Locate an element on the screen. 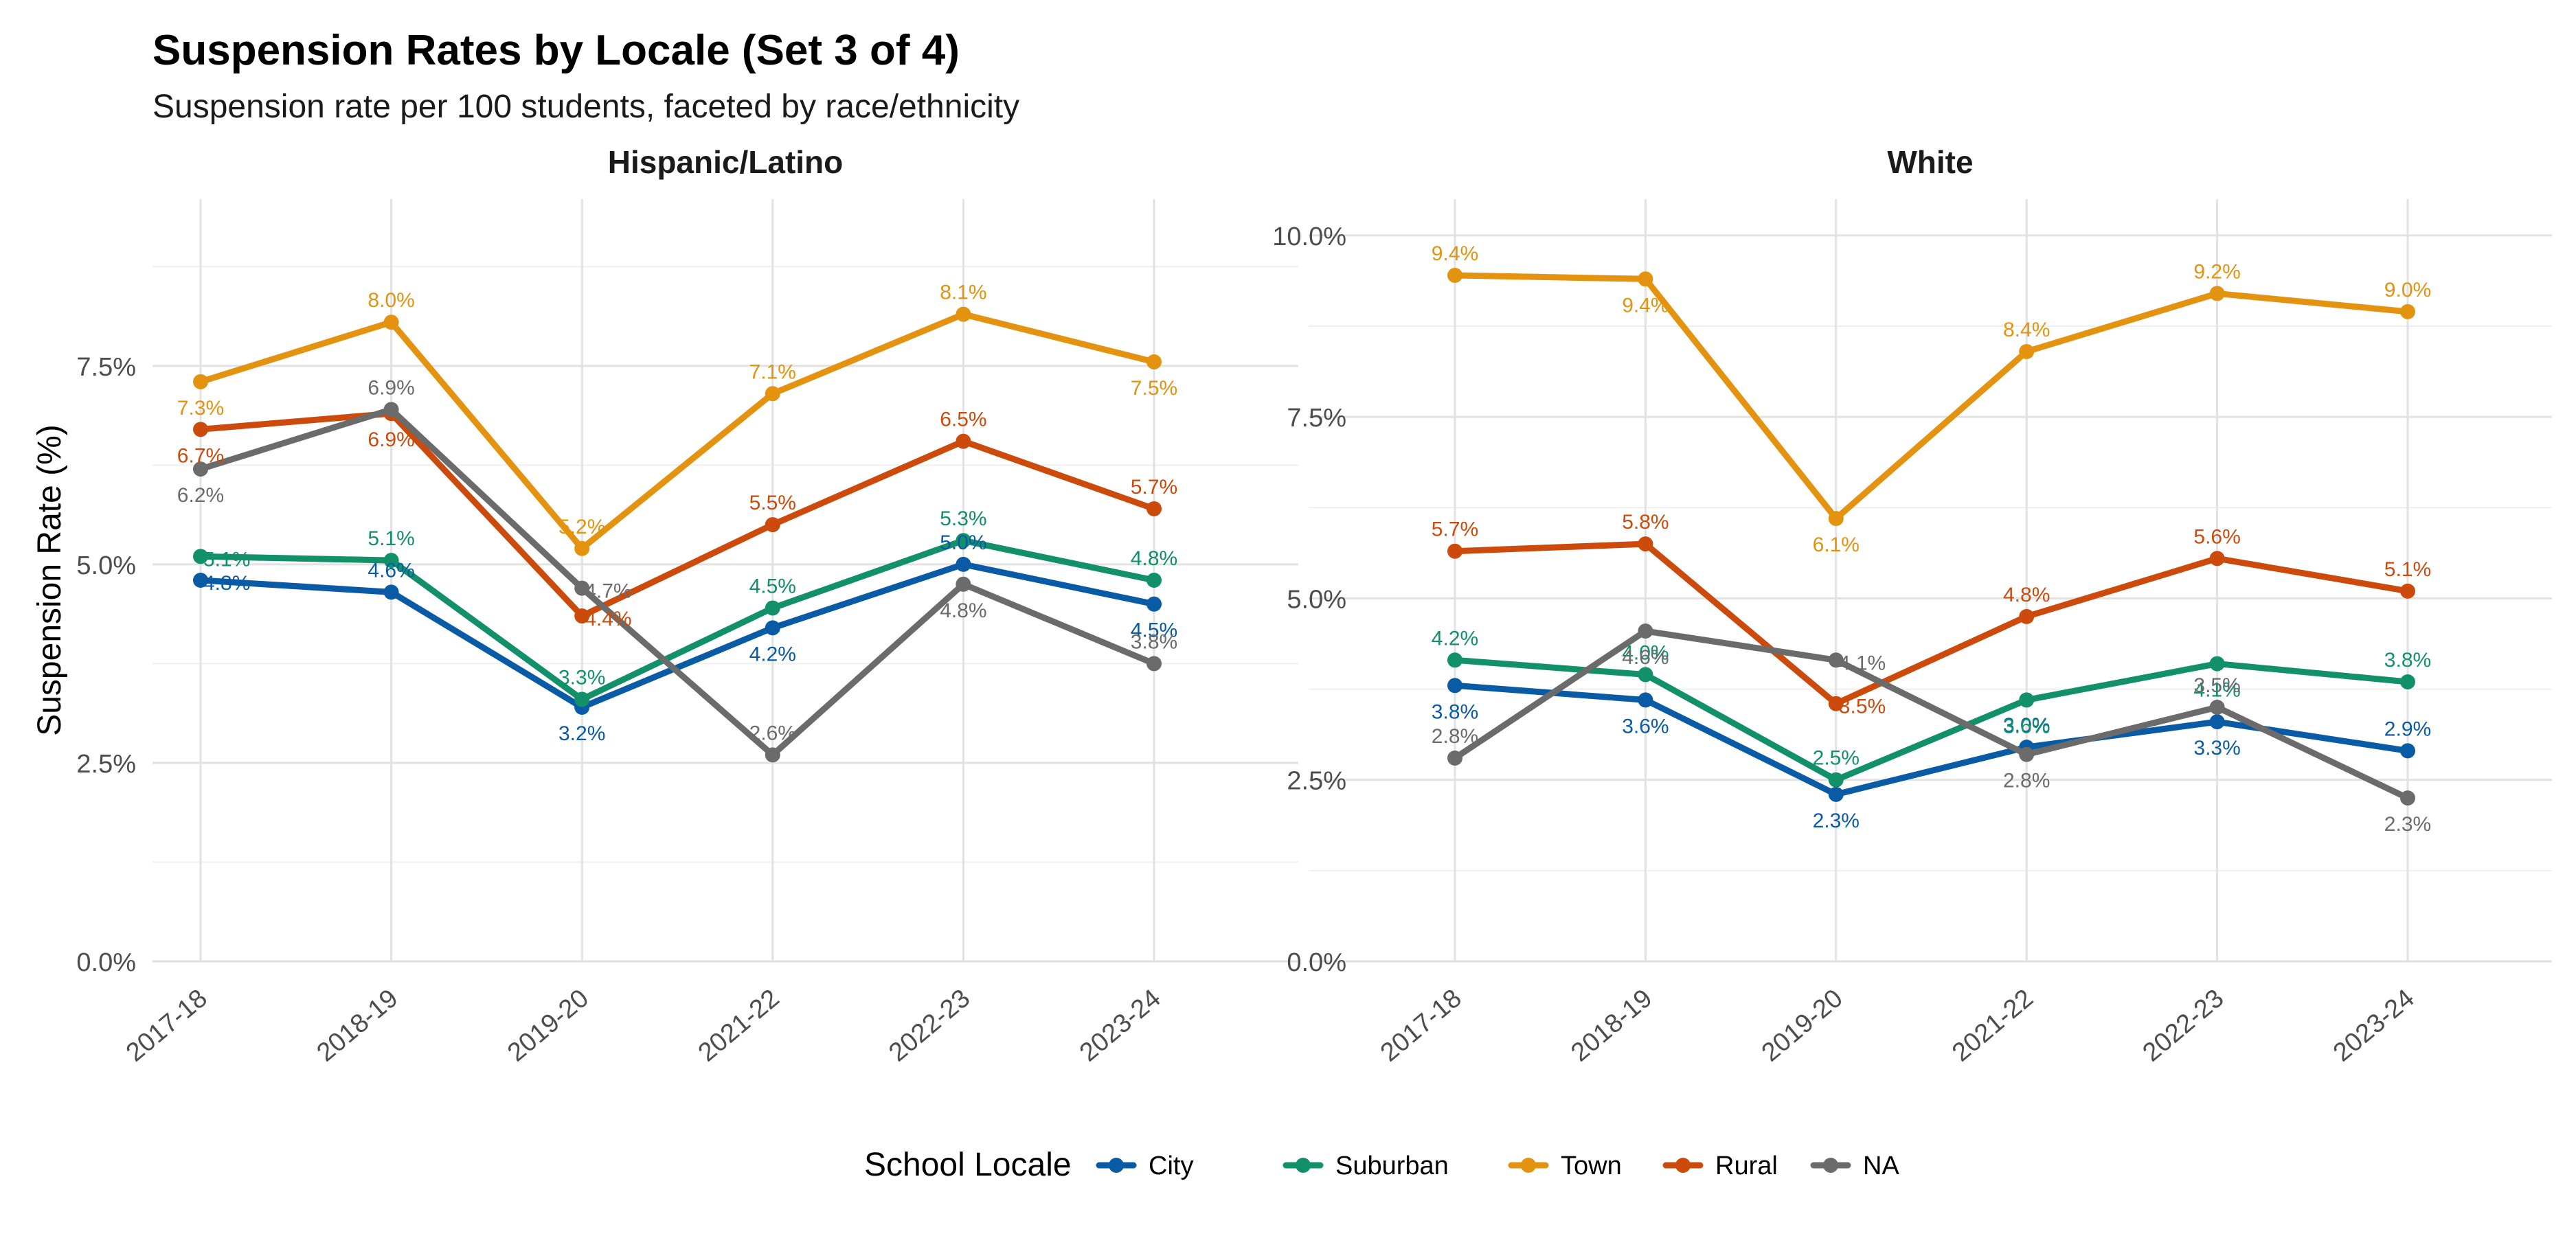 This screenshot has height=1236, width=2576. data-label: 5.0% is located at coordinates (963, 542).